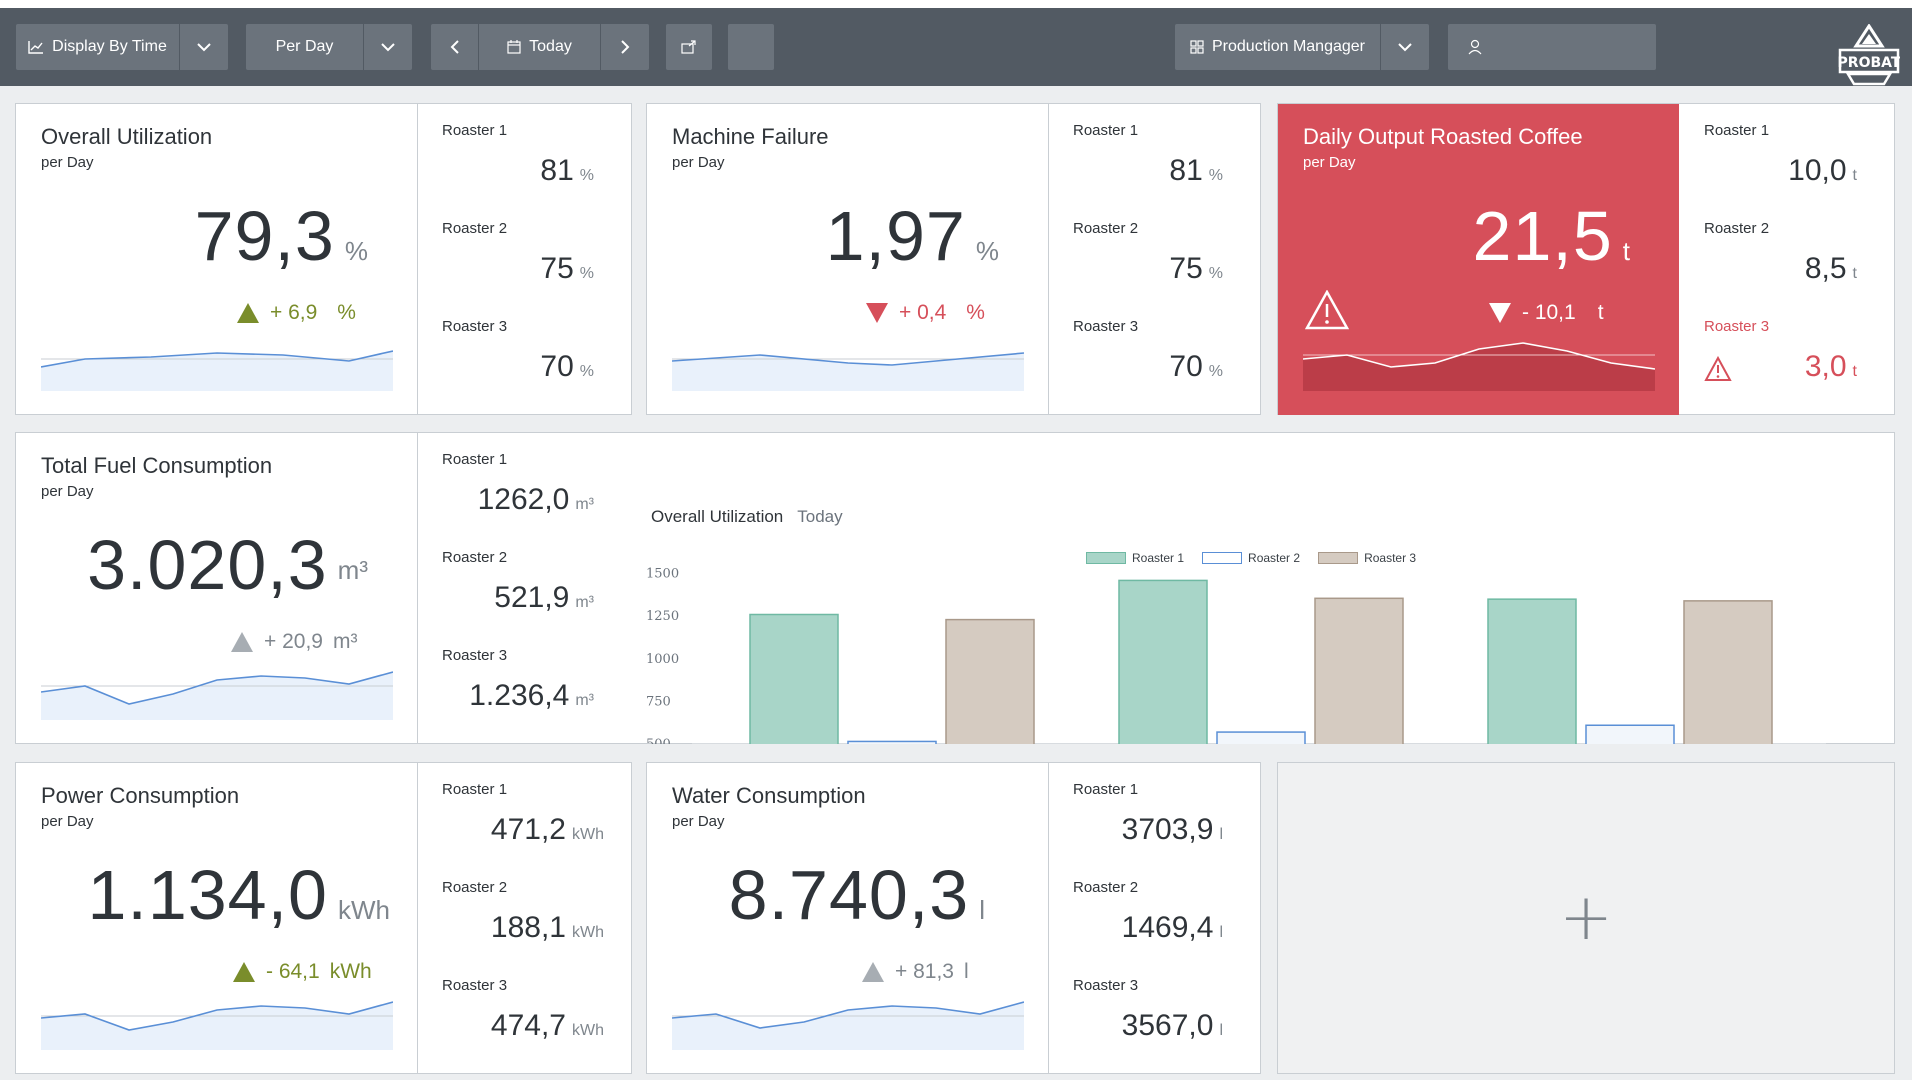 This screenshot has height=1080, width=1912. I want to click on display-by-chevron, so click(204, 47).